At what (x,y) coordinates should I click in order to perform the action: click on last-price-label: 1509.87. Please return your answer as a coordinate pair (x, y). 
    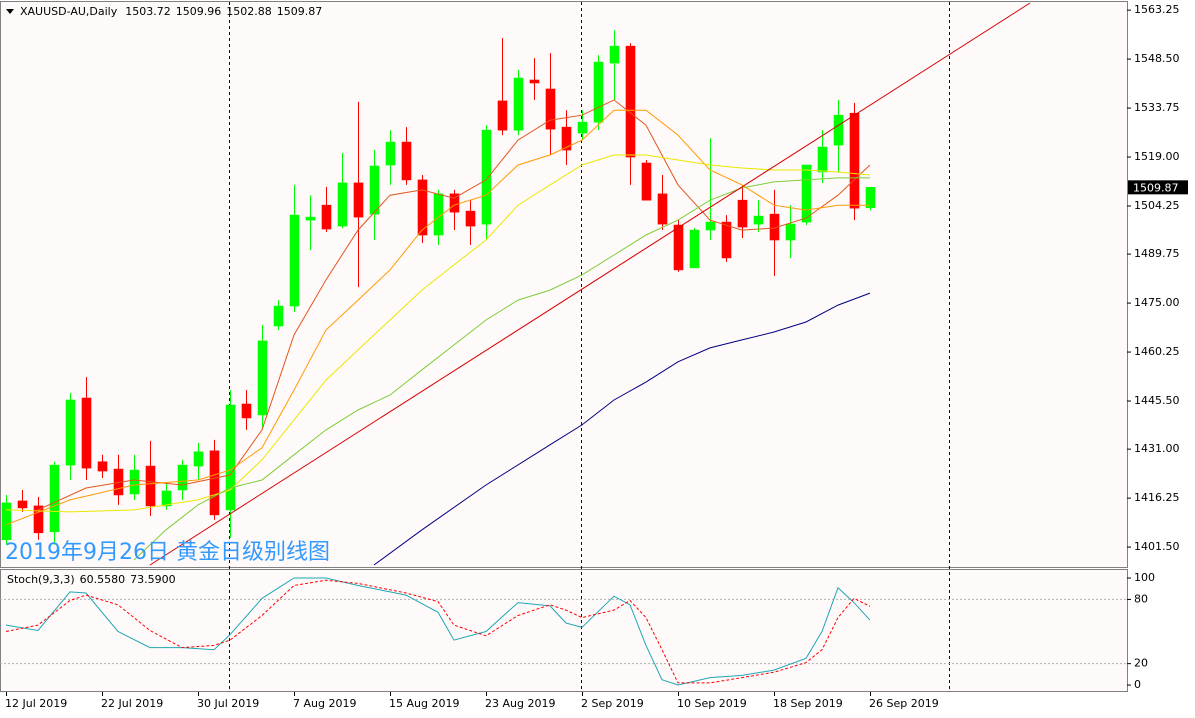
    Looking at the image, I should click on (1156, 187).